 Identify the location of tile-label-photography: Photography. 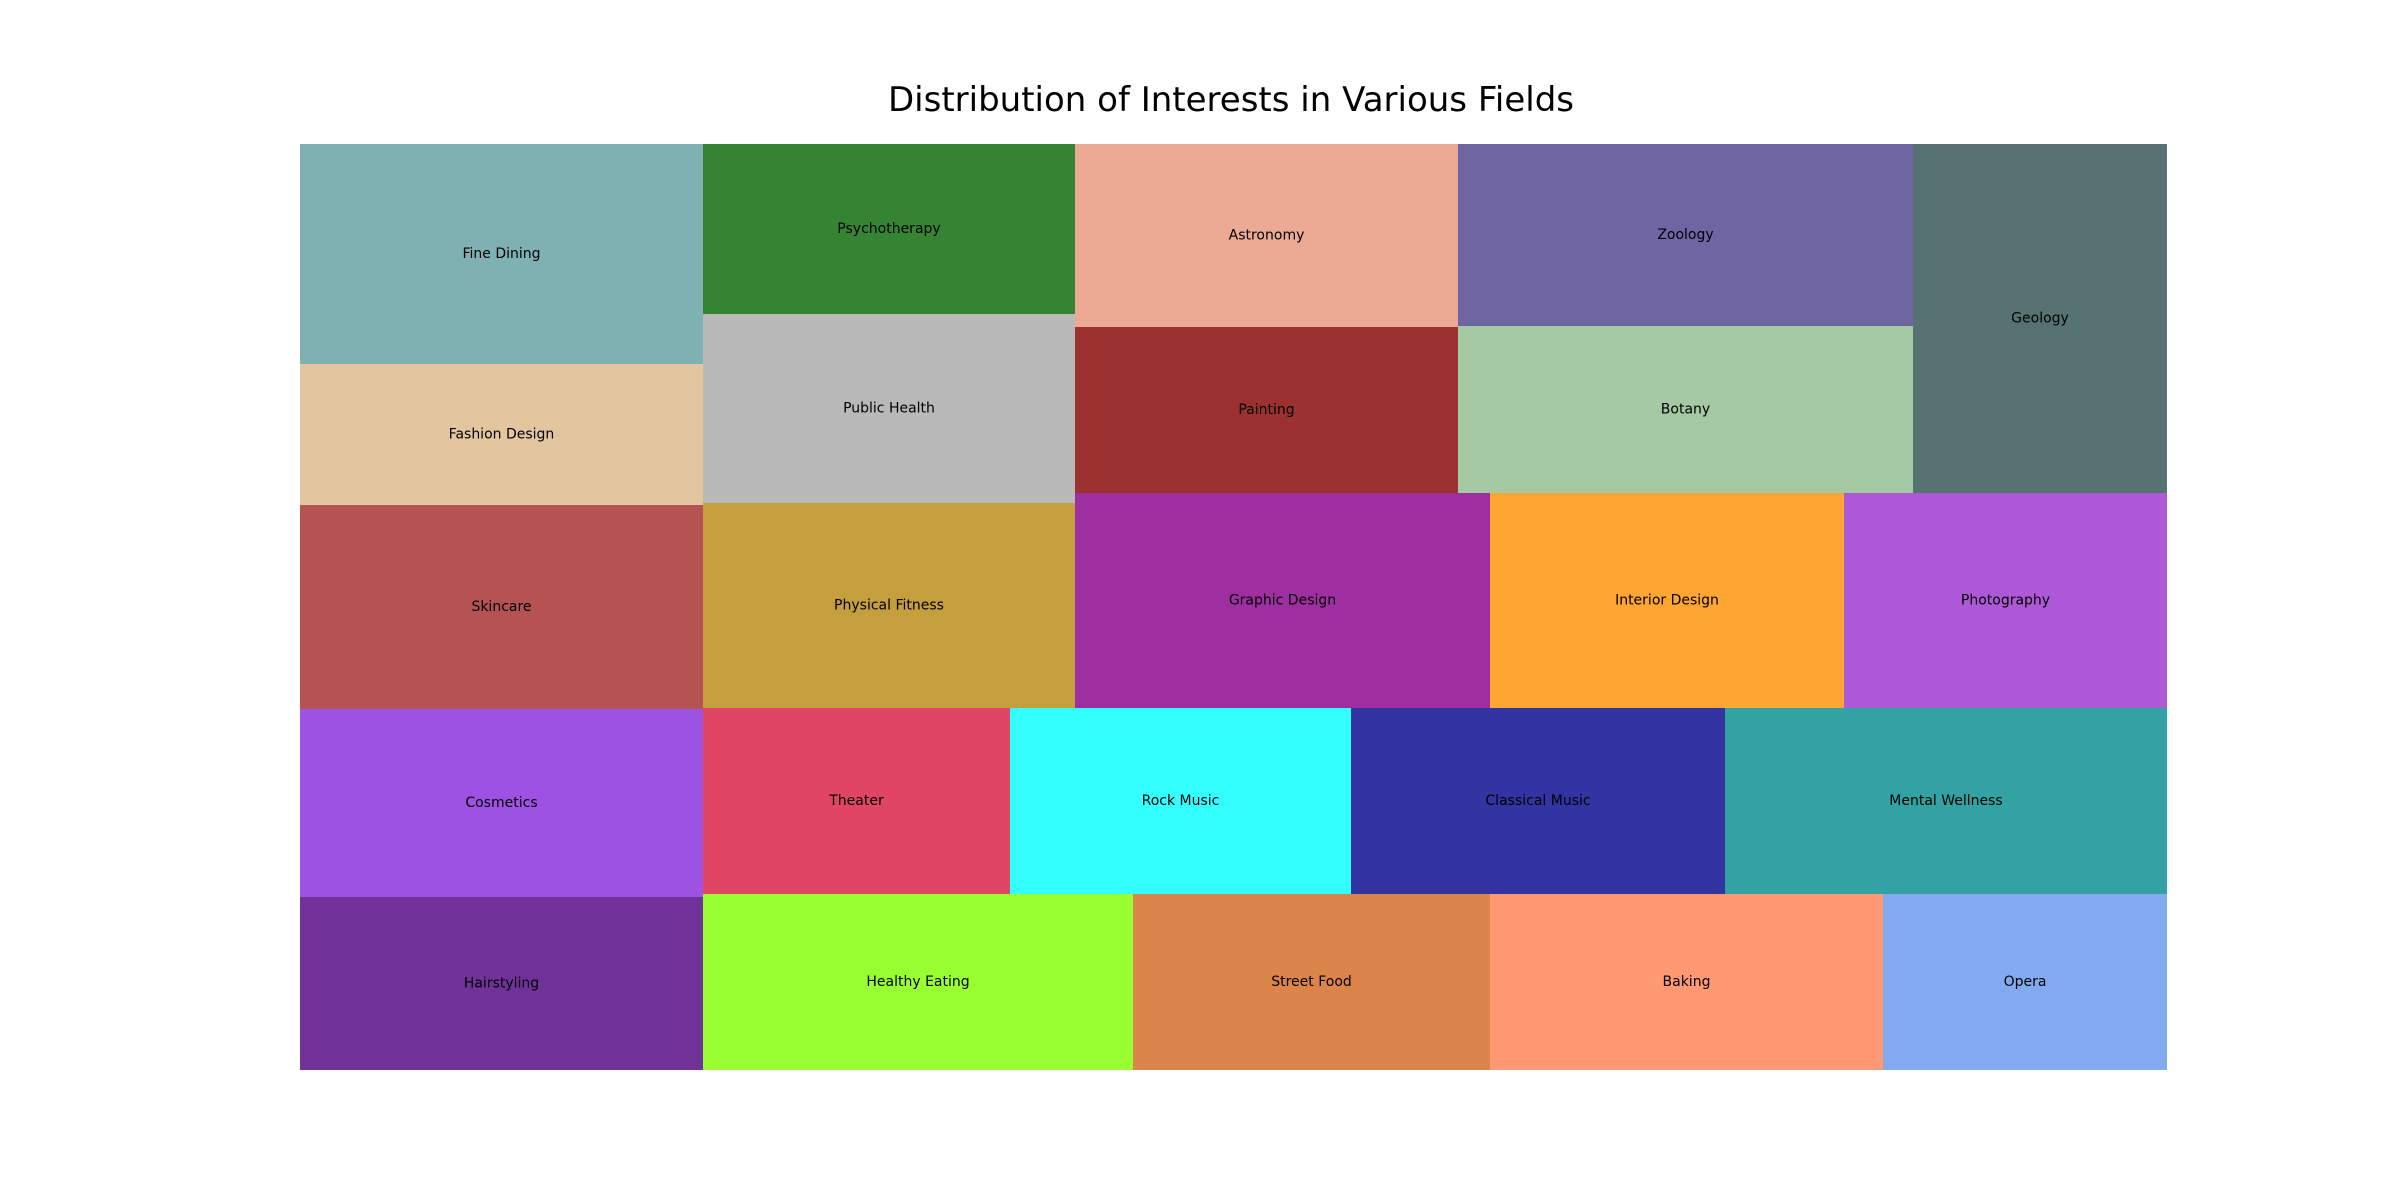
(2005, 601).